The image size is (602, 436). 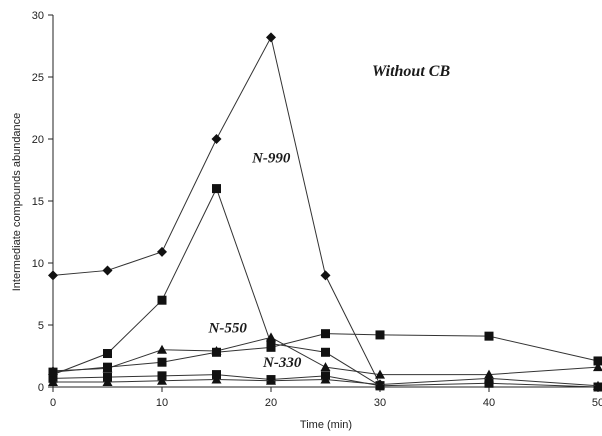 What do you see at coordinates (282, 363) in the screenshot?
I see `series-label: N-330` at bounding box center [282, 363].